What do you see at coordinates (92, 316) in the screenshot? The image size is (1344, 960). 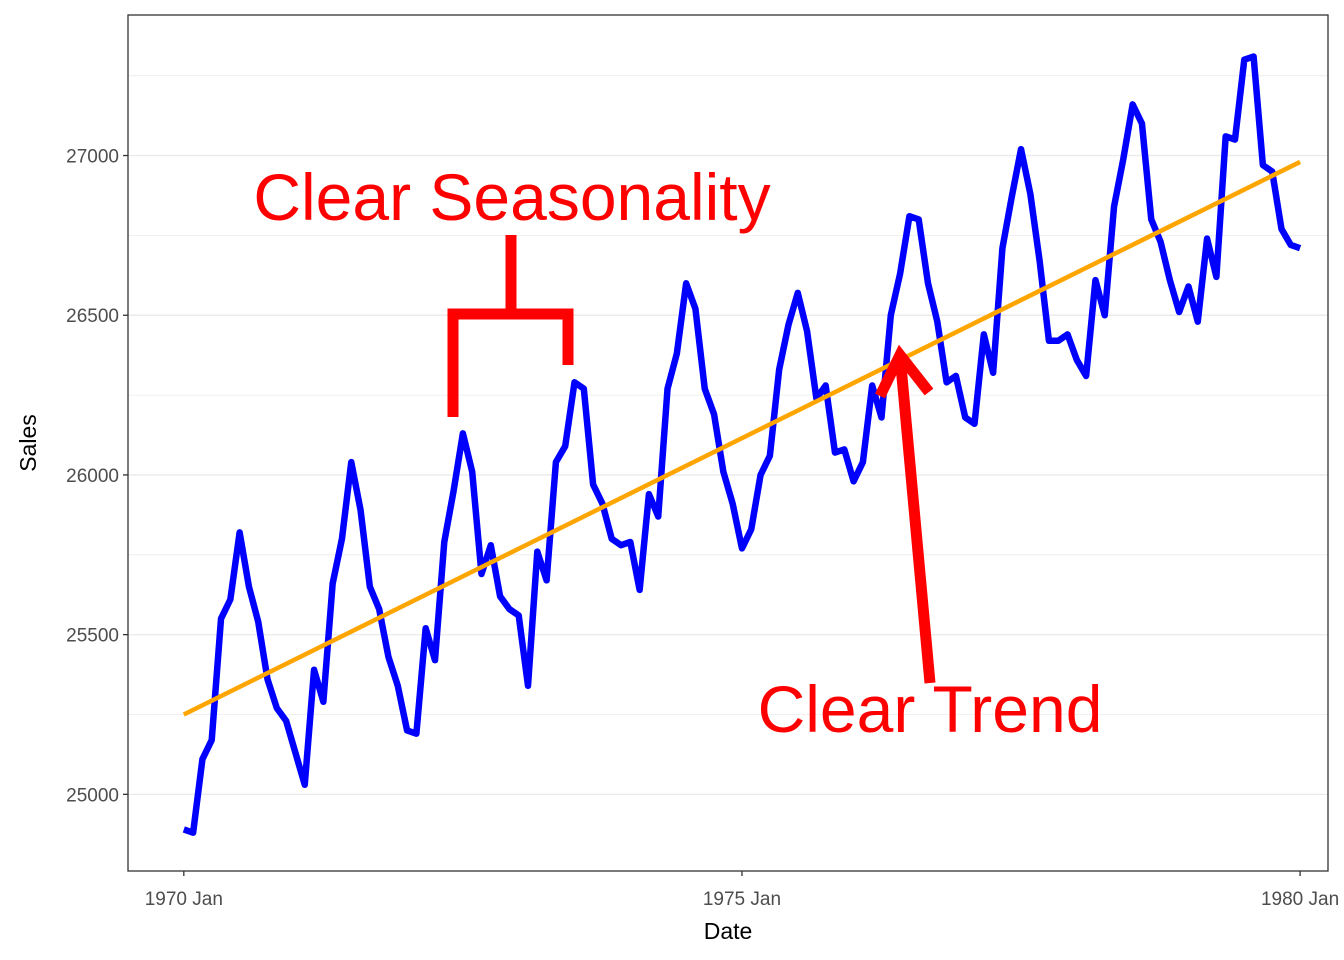 I see `y-tick-label: 26500` at bounding box center [92, 316].